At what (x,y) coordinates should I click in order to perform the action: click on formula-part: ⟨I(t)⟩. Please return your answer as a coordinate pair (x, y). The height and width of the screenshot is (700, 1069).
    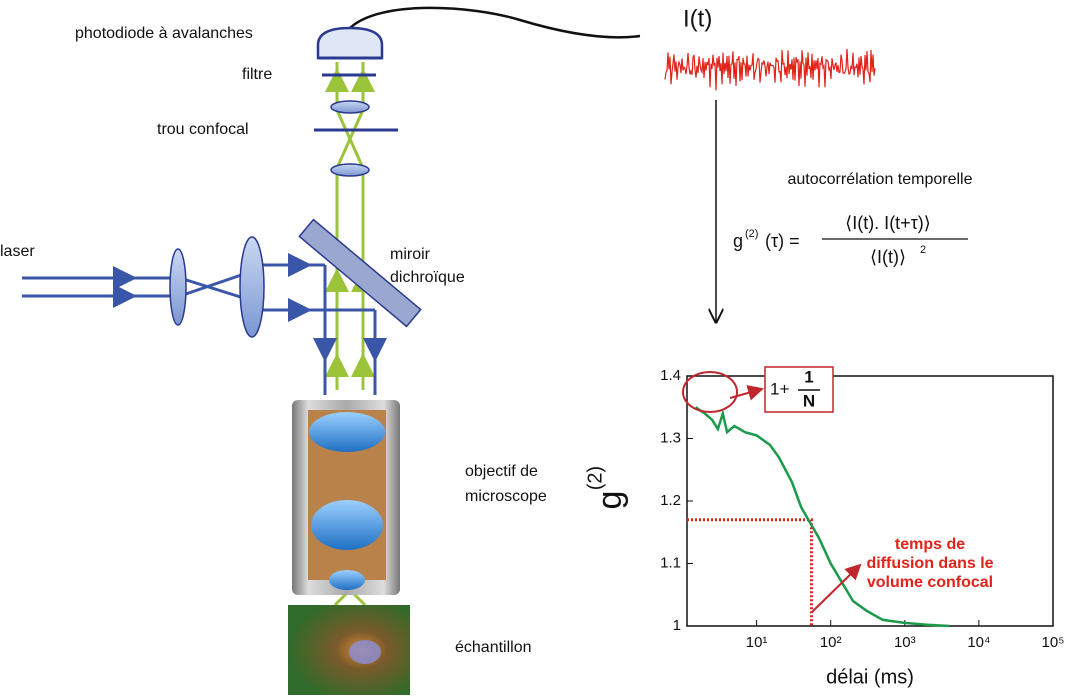
    Looking at the image, I should click on (888, 257).